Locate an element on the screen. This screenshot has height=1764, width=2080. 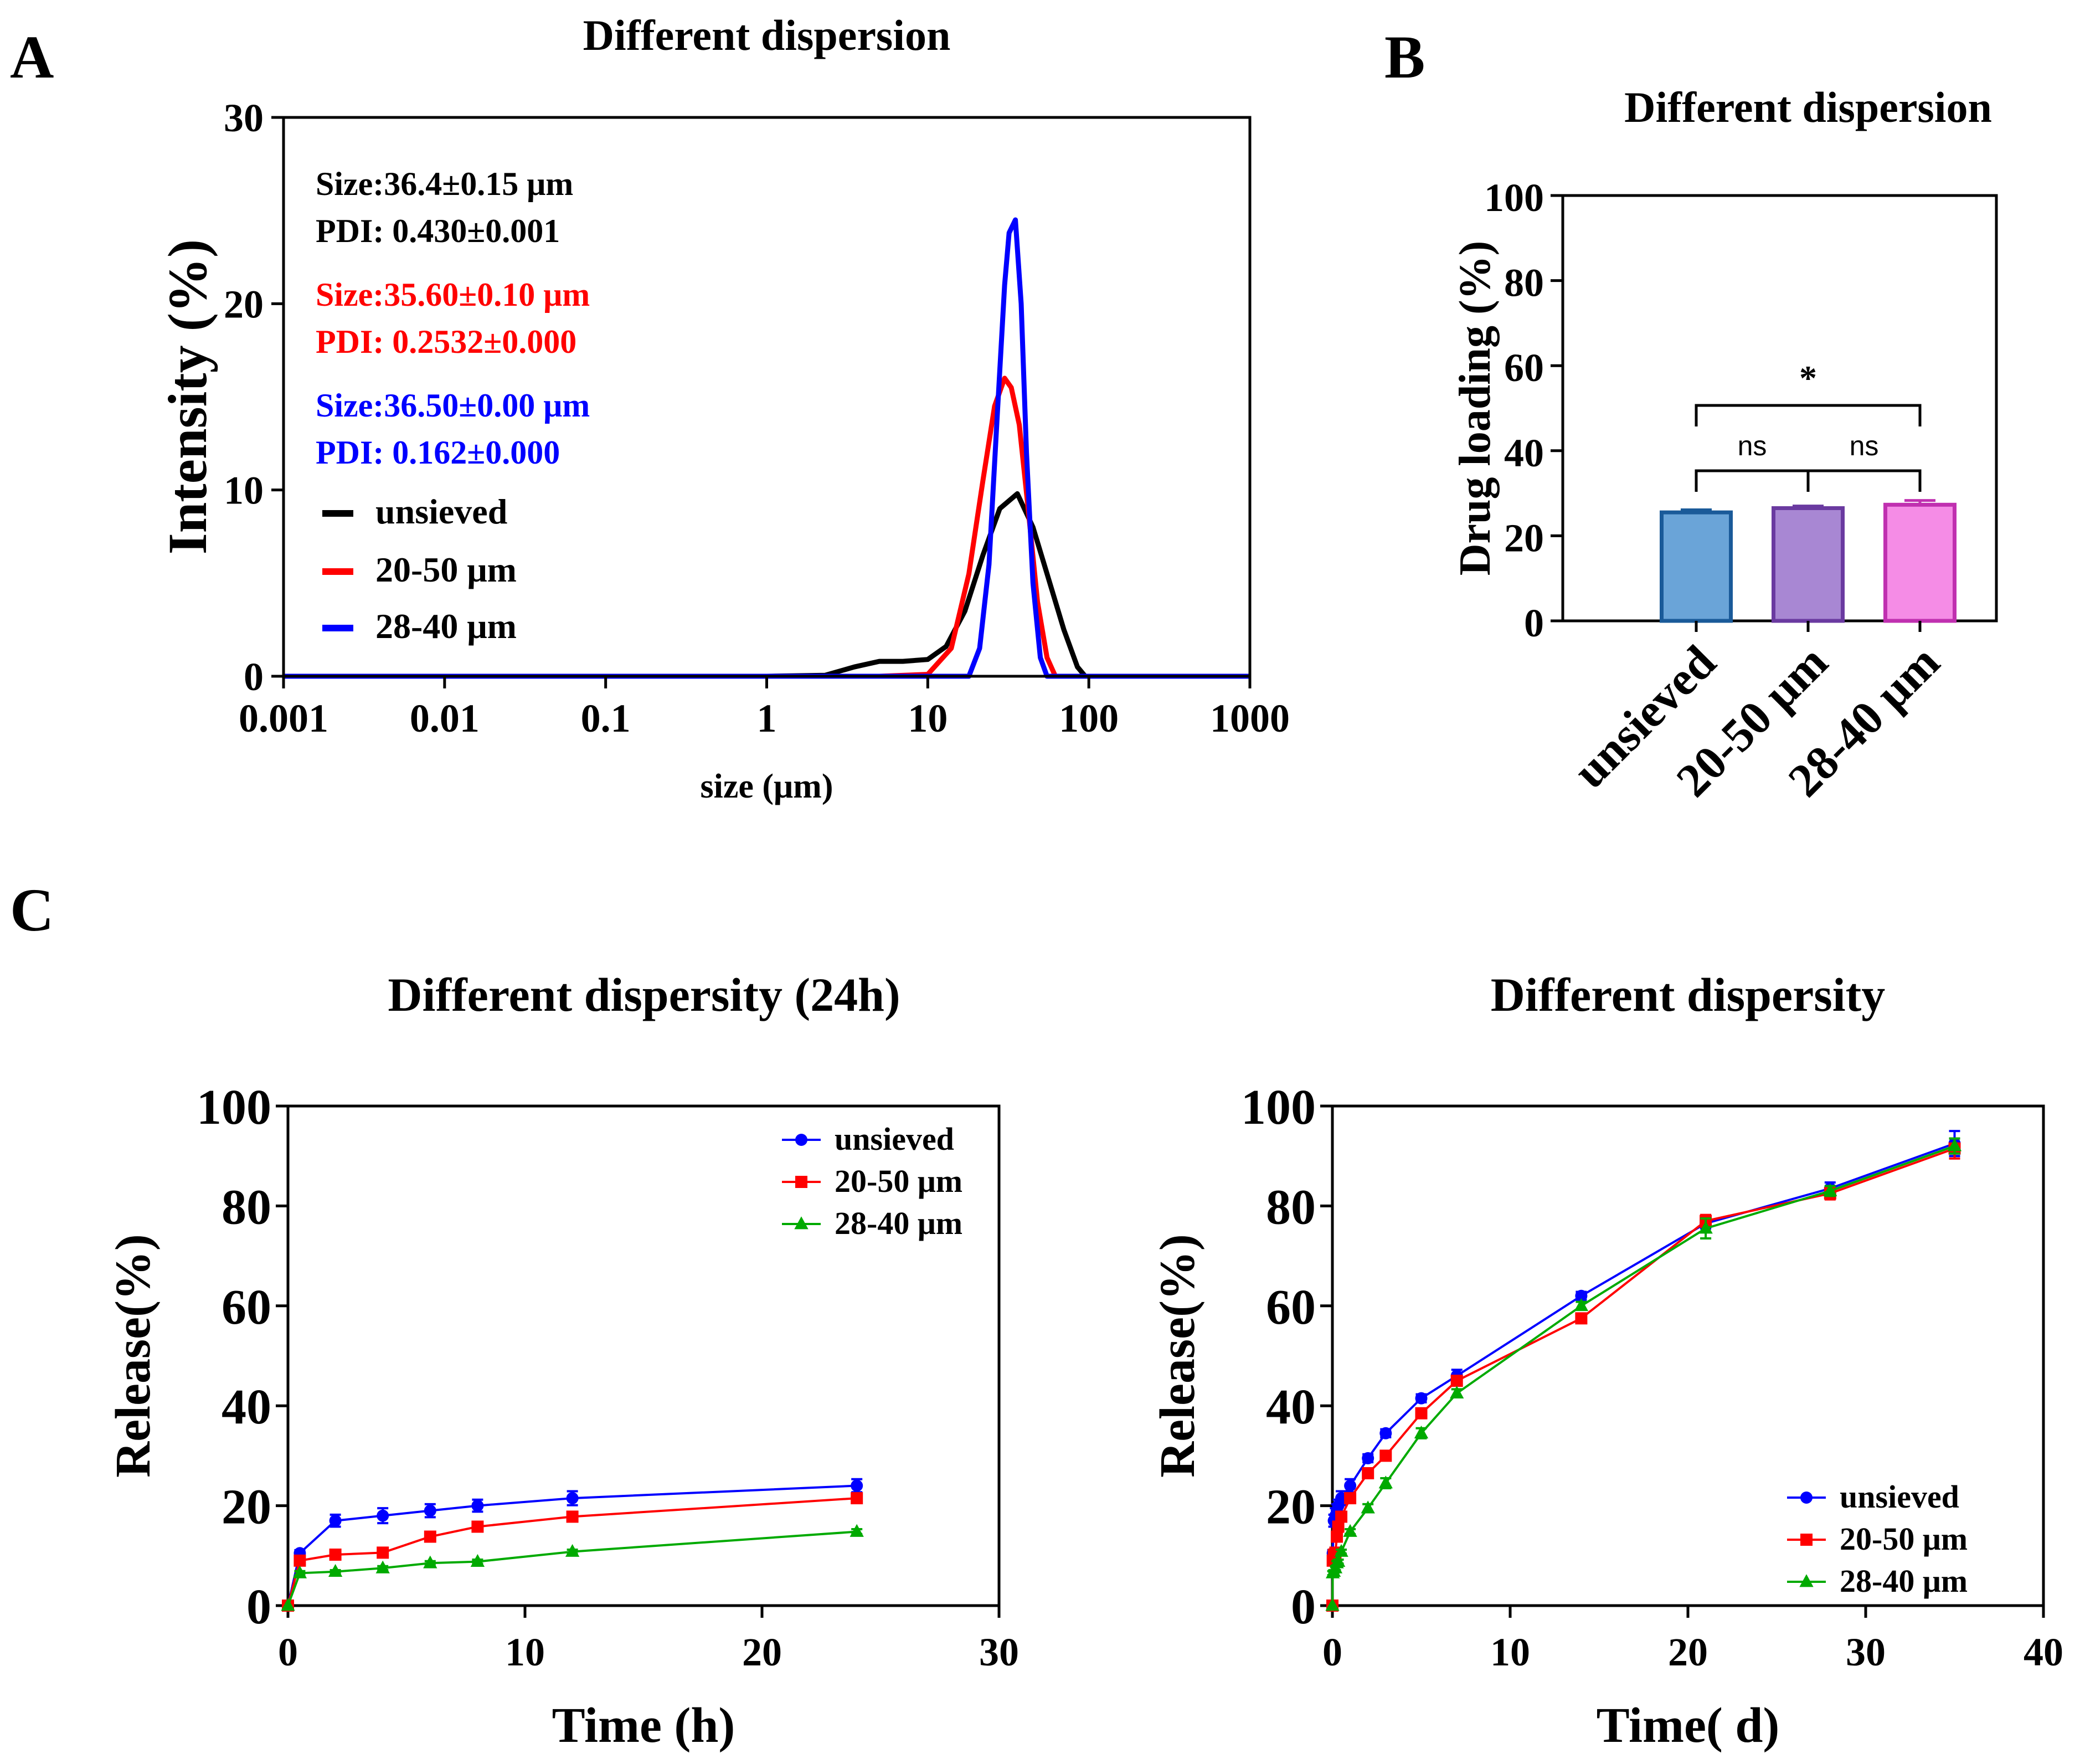
chart-c1-y-tick-label: 100 is located at coordinates (234, 1107).